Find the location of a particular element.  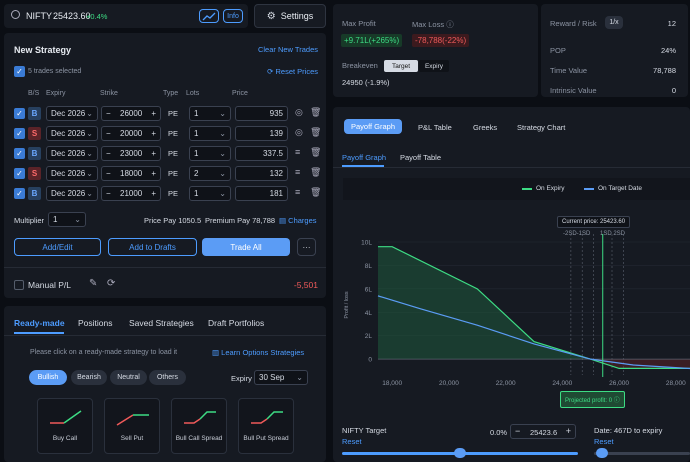

date-reset-link: Reset is located at coordinates (604, 441).